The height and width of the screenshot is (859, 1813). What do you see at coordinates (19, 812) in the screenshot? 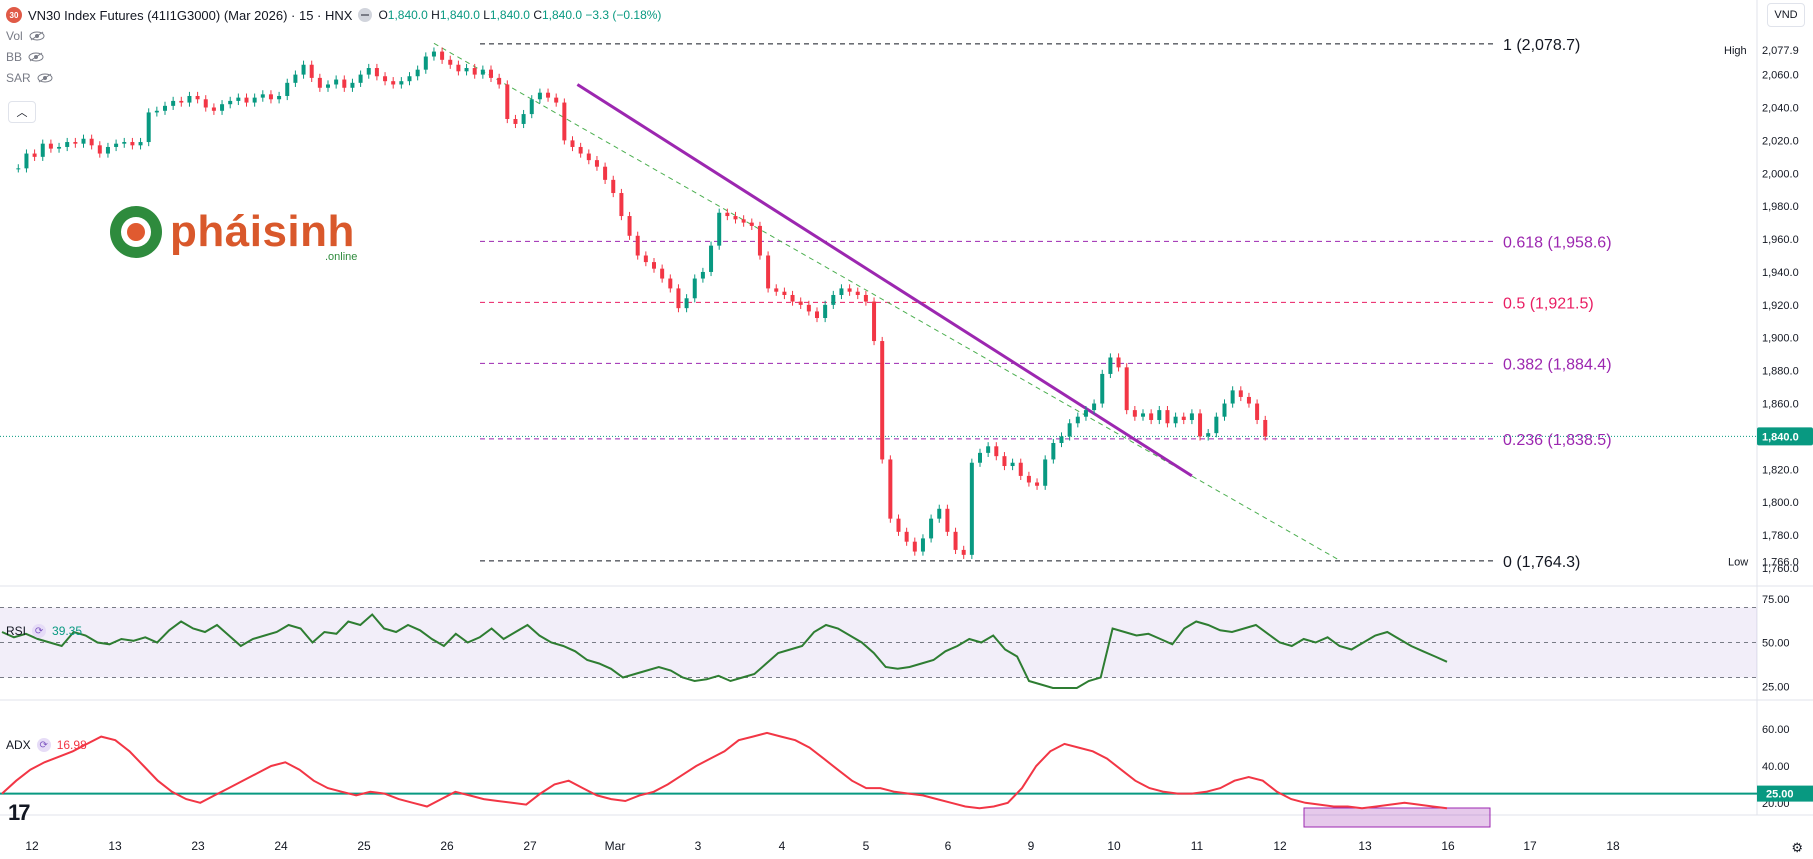
I see `tradingview-logo-icon: 17` at bounding box center [19, 812].